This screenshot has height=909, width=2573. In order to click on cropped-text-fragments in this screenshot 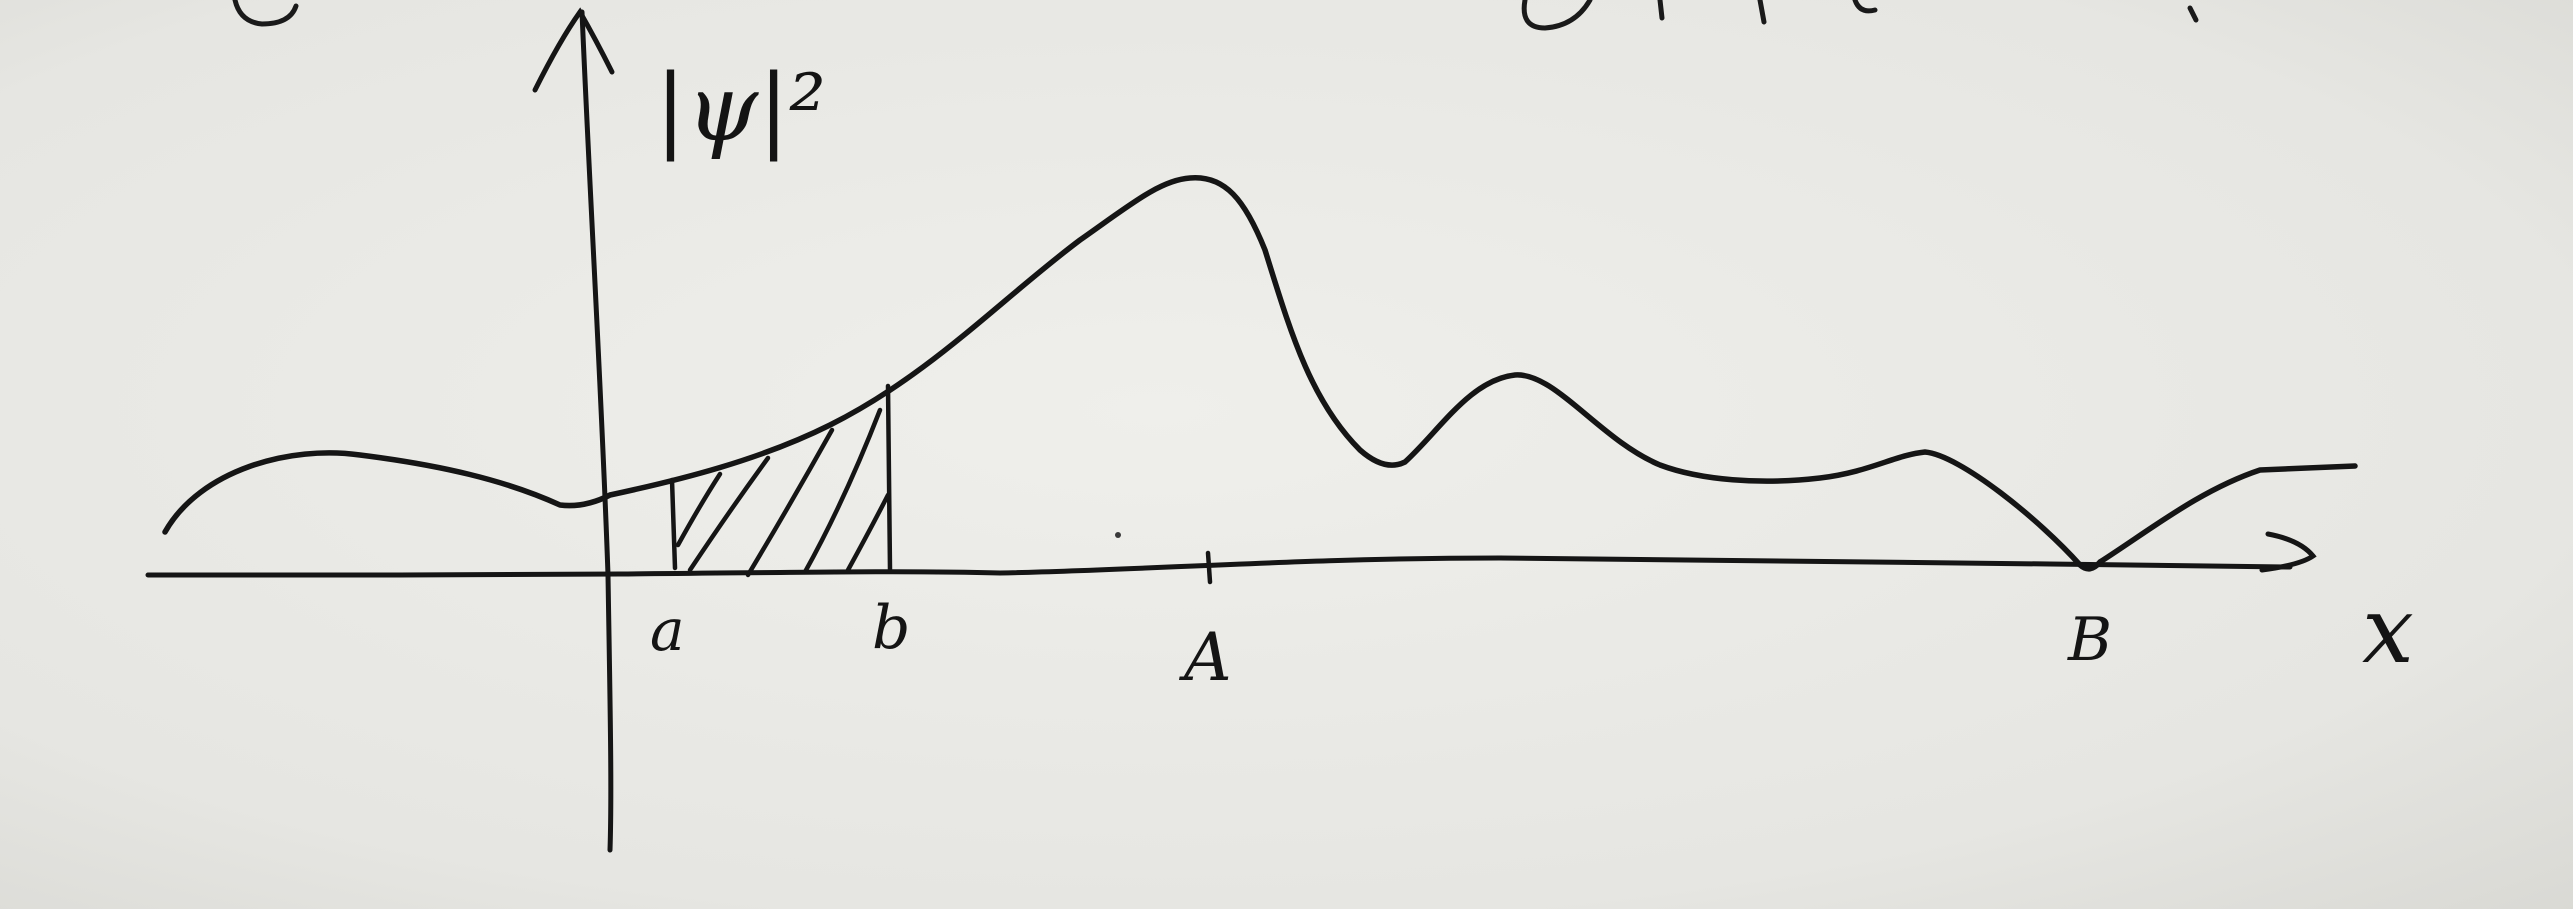, I will do `click(1215, 15)`.